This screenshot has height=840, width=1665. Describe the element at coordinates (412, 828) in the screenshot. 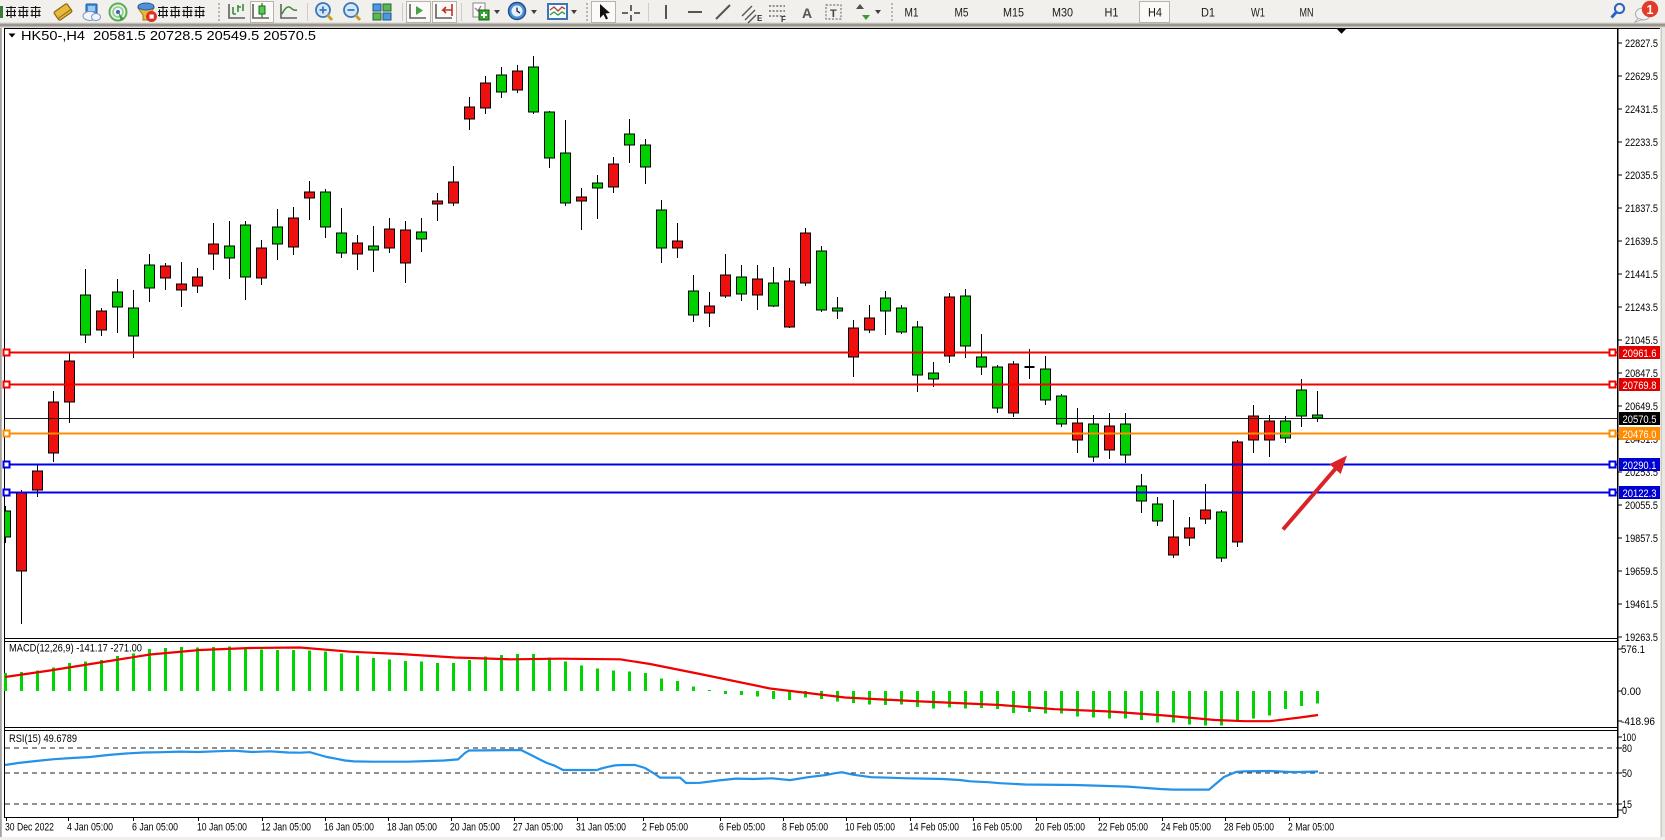

I see `svg-text: 18 Jan 05:00` at that location.